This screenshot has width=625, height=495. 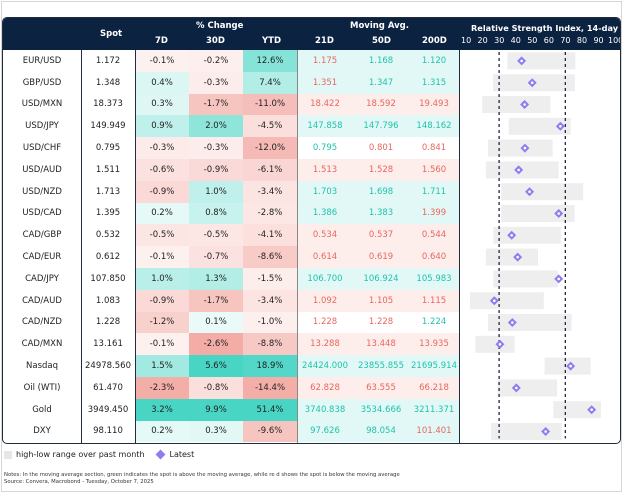 I want to click on spot-value: 1.172, so click(x=108, y=60).